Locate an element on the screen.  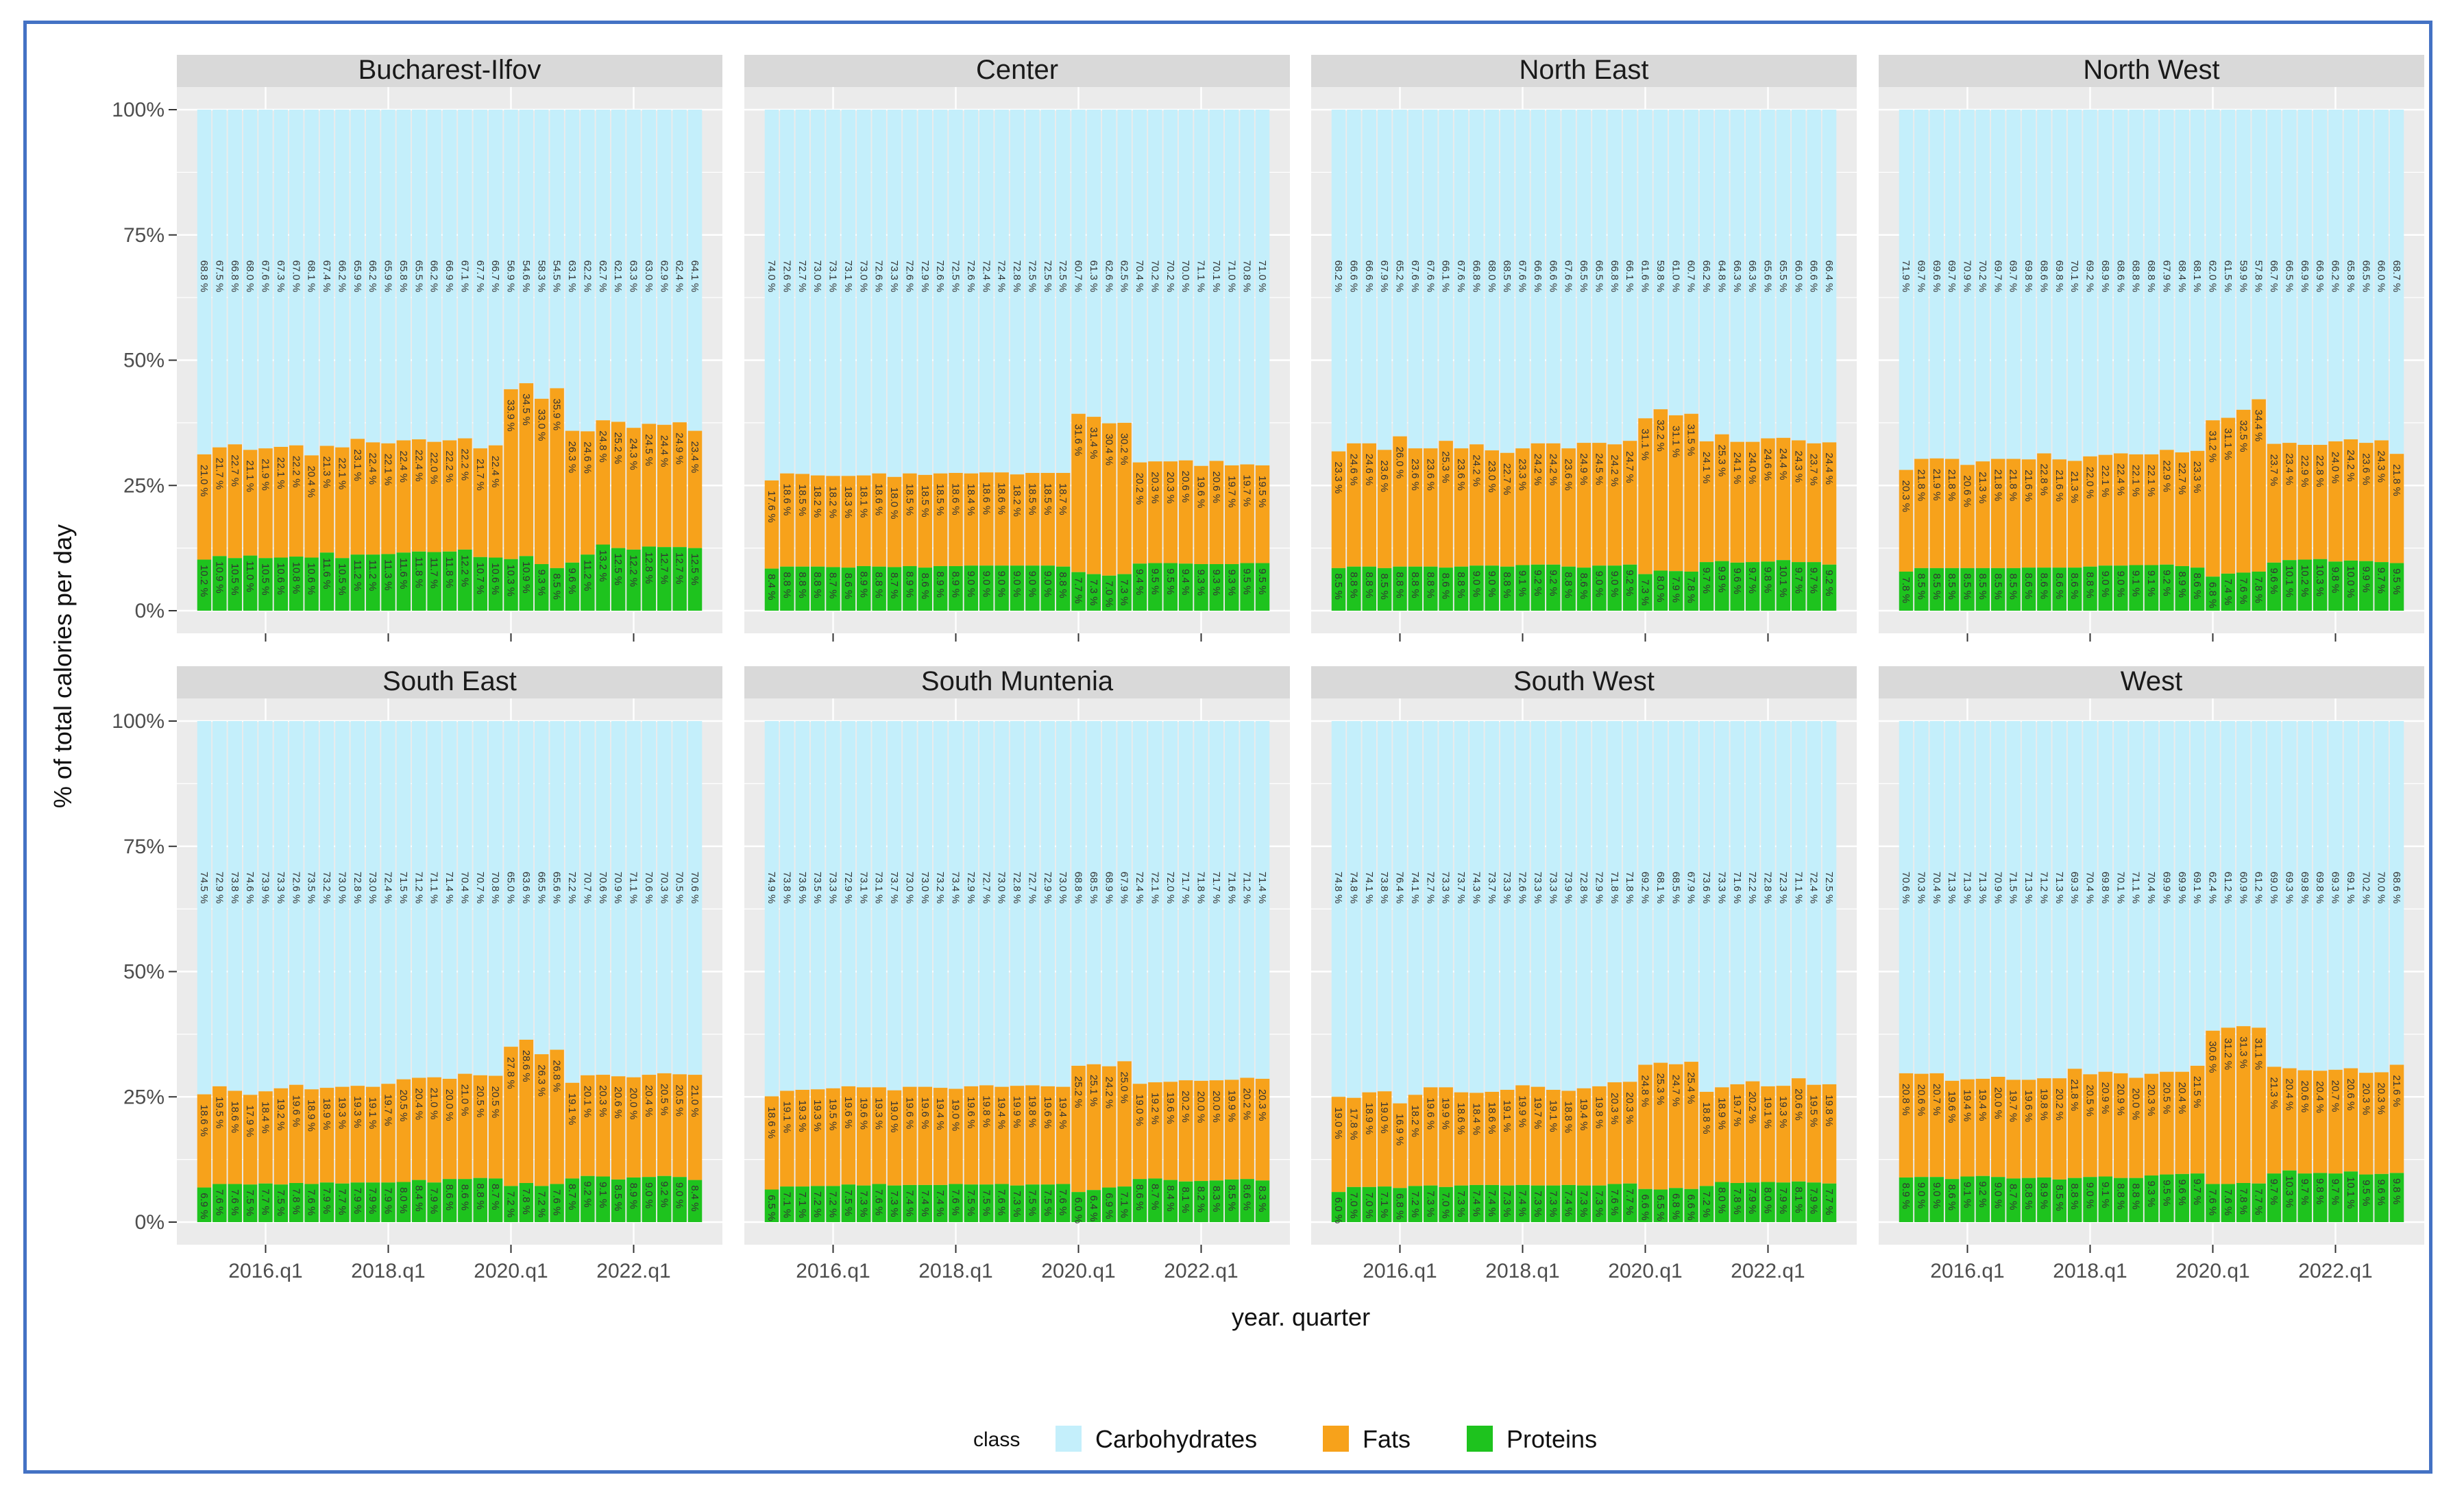
data-label-fats: 18.4 % is located at coordinates (971, 500).